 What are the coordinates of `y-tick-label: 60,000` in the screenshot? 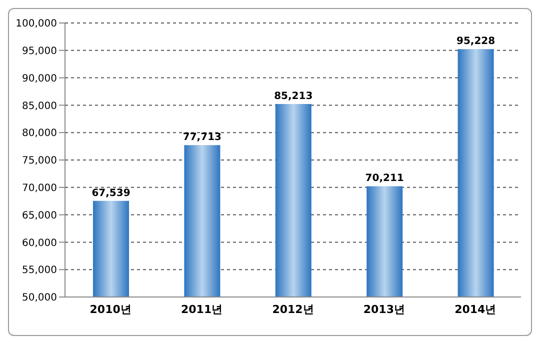 It's located at (39, 243).